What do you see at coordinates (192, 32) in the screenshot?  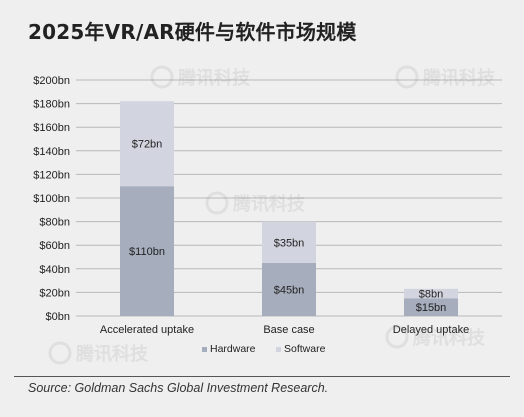 I see `chart-title: 2025年VR/AR硬件与软件市场规模` at bounding box center [192, 32].